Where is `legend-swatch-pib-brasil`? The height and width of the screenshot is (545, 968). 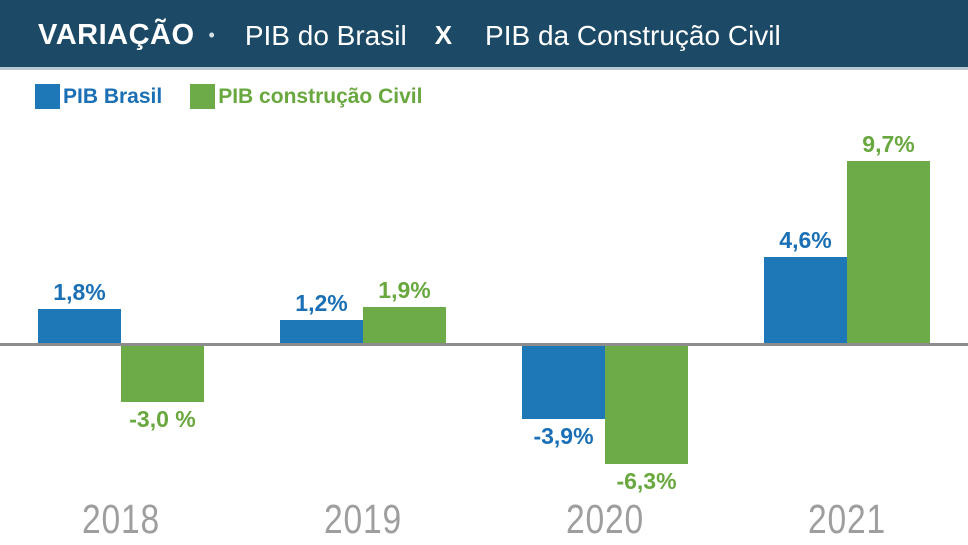 legend-swatch-pib-brasil is located at coordinates (47, 96).